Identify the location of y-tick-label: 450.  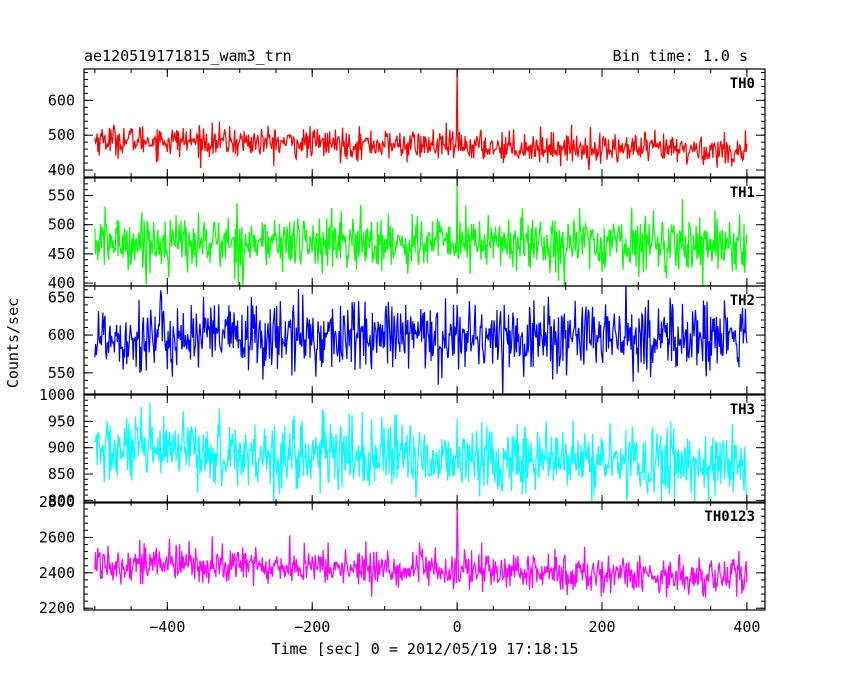
(61, 254).